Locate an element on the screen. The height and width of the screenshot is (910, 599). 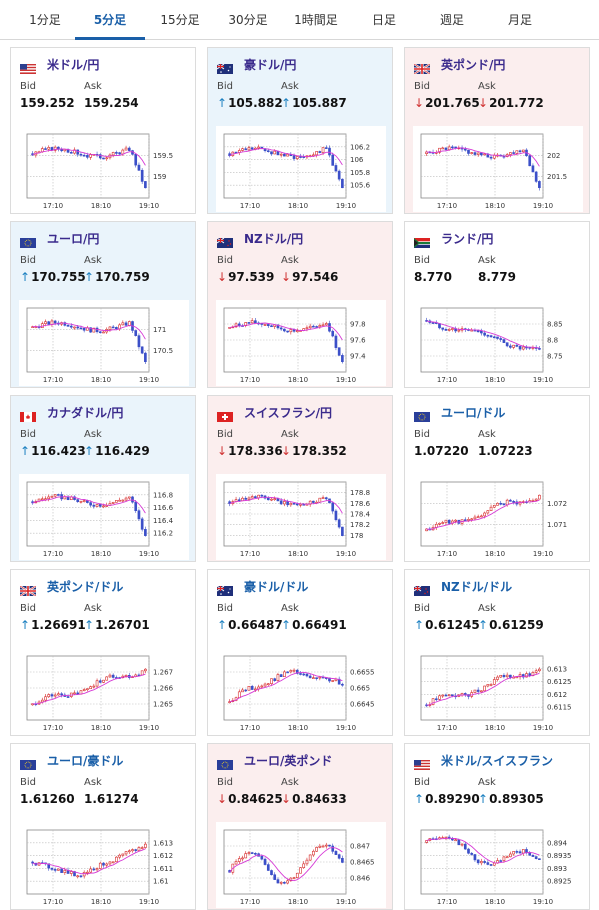
ask-value: ↑0.66491 is located at coordinates (314, 625).